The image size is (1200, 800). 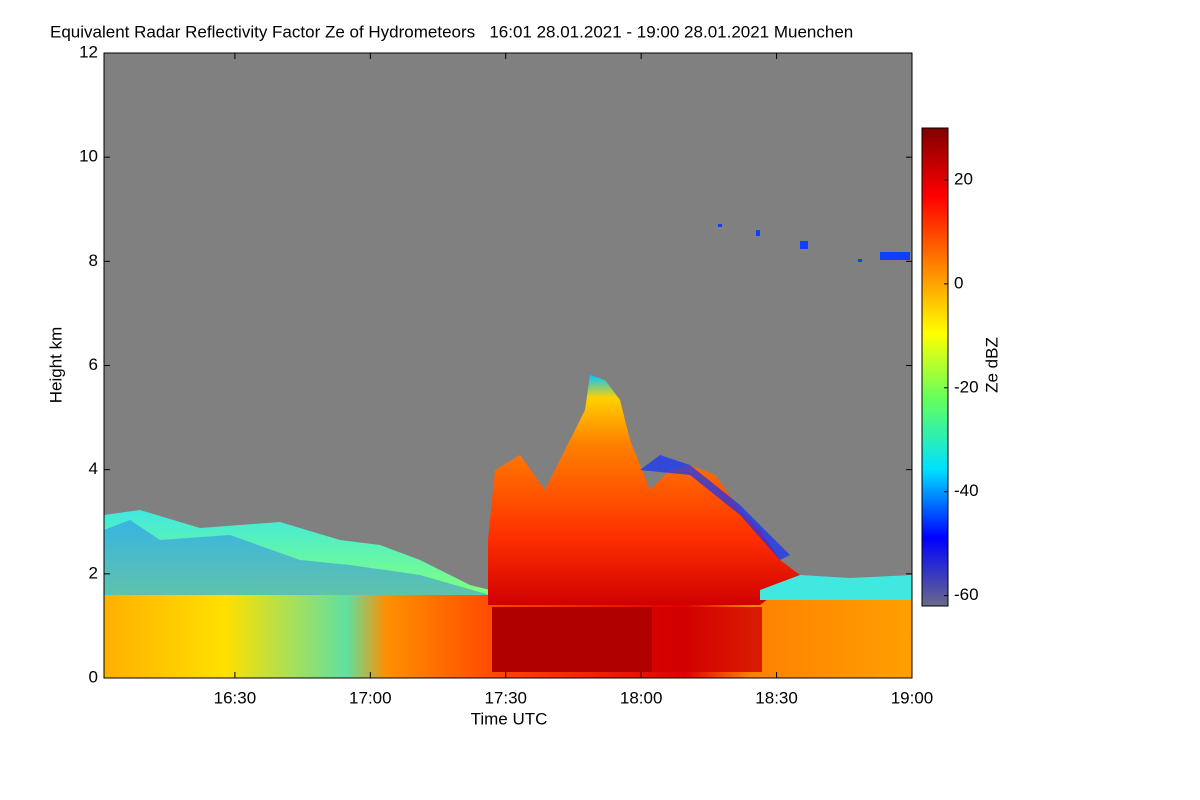 What do you see at coordinates (958, 282) in the screenshot?
I see `colorbar-tick-label: 0` at bounding box center [958, 282].